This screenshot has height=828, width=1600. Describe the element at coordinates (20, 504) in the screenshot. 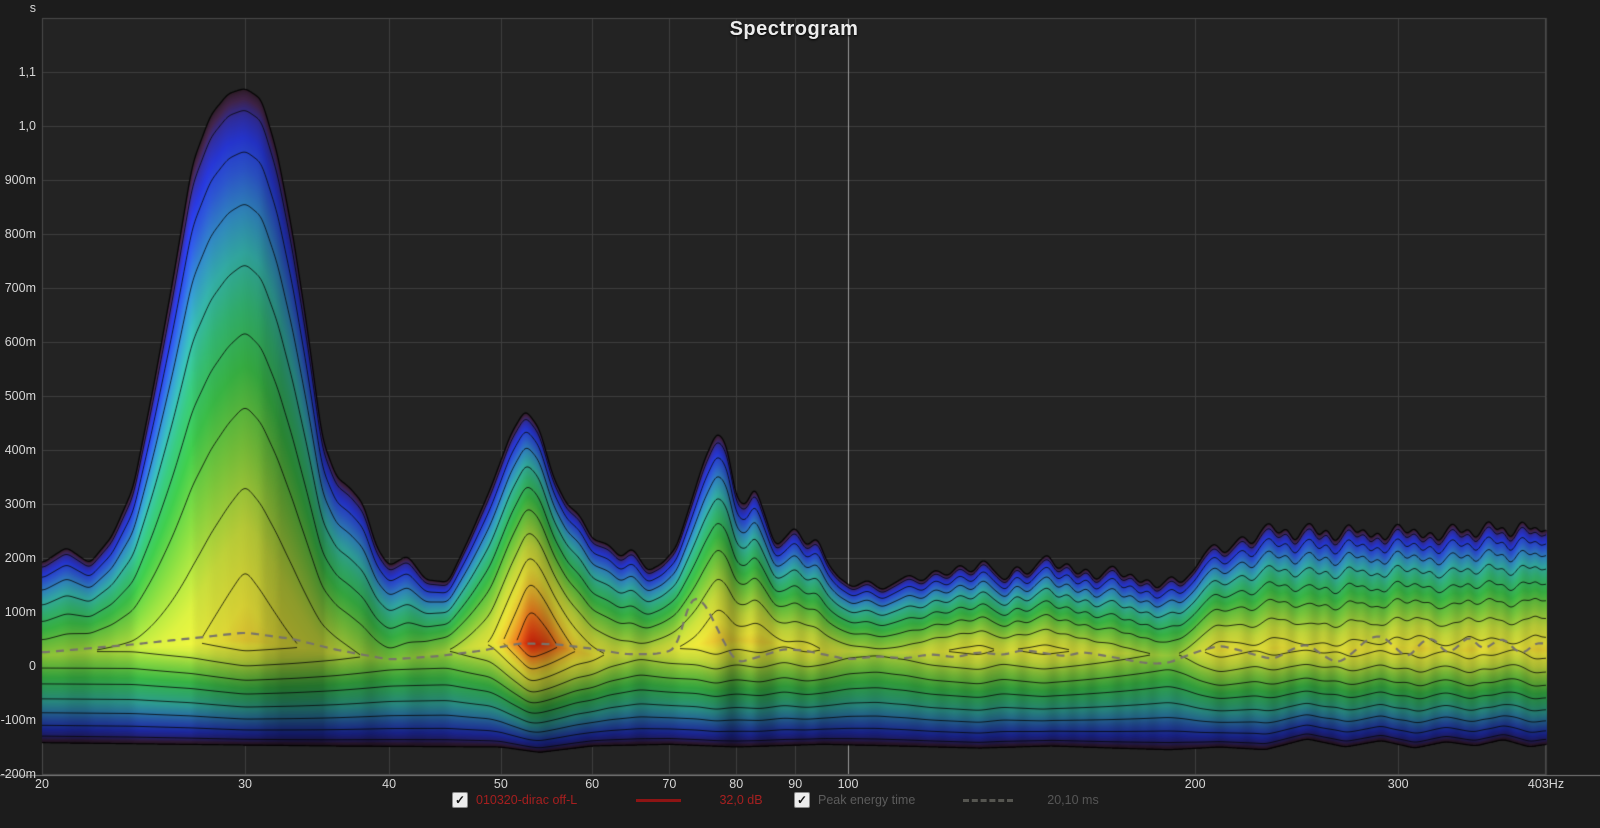

I see `y-tick-label: 300m` at that location.